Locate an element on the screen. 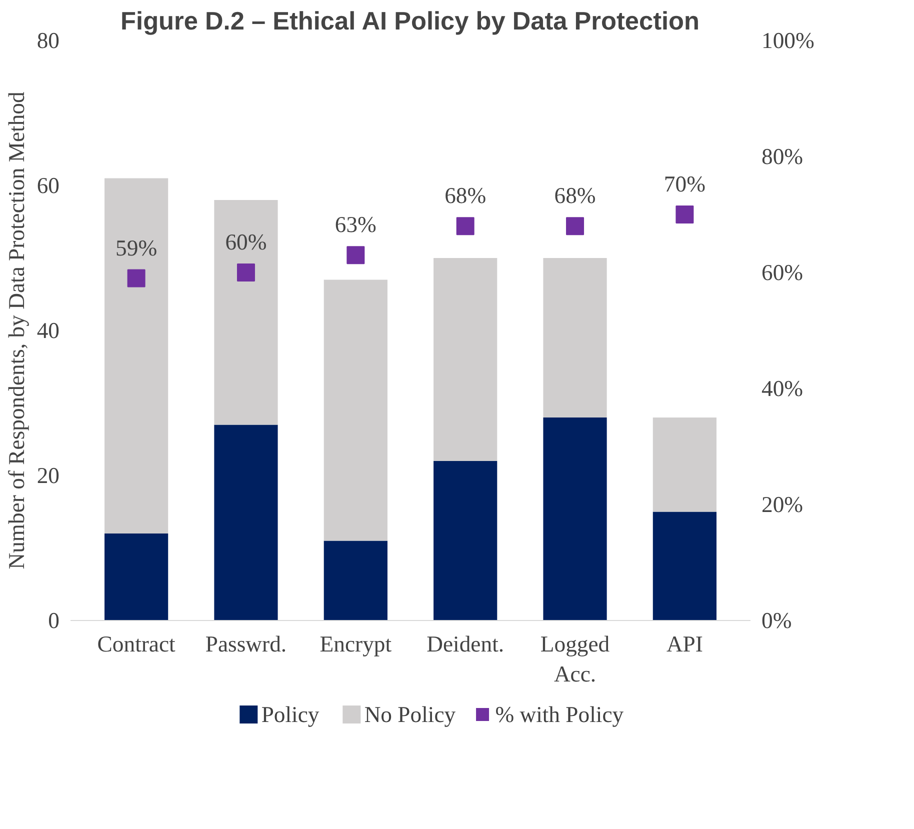 This screenshot has width=914, height=829. y2-tick-label: 40% is located at coordinates (783, 388).